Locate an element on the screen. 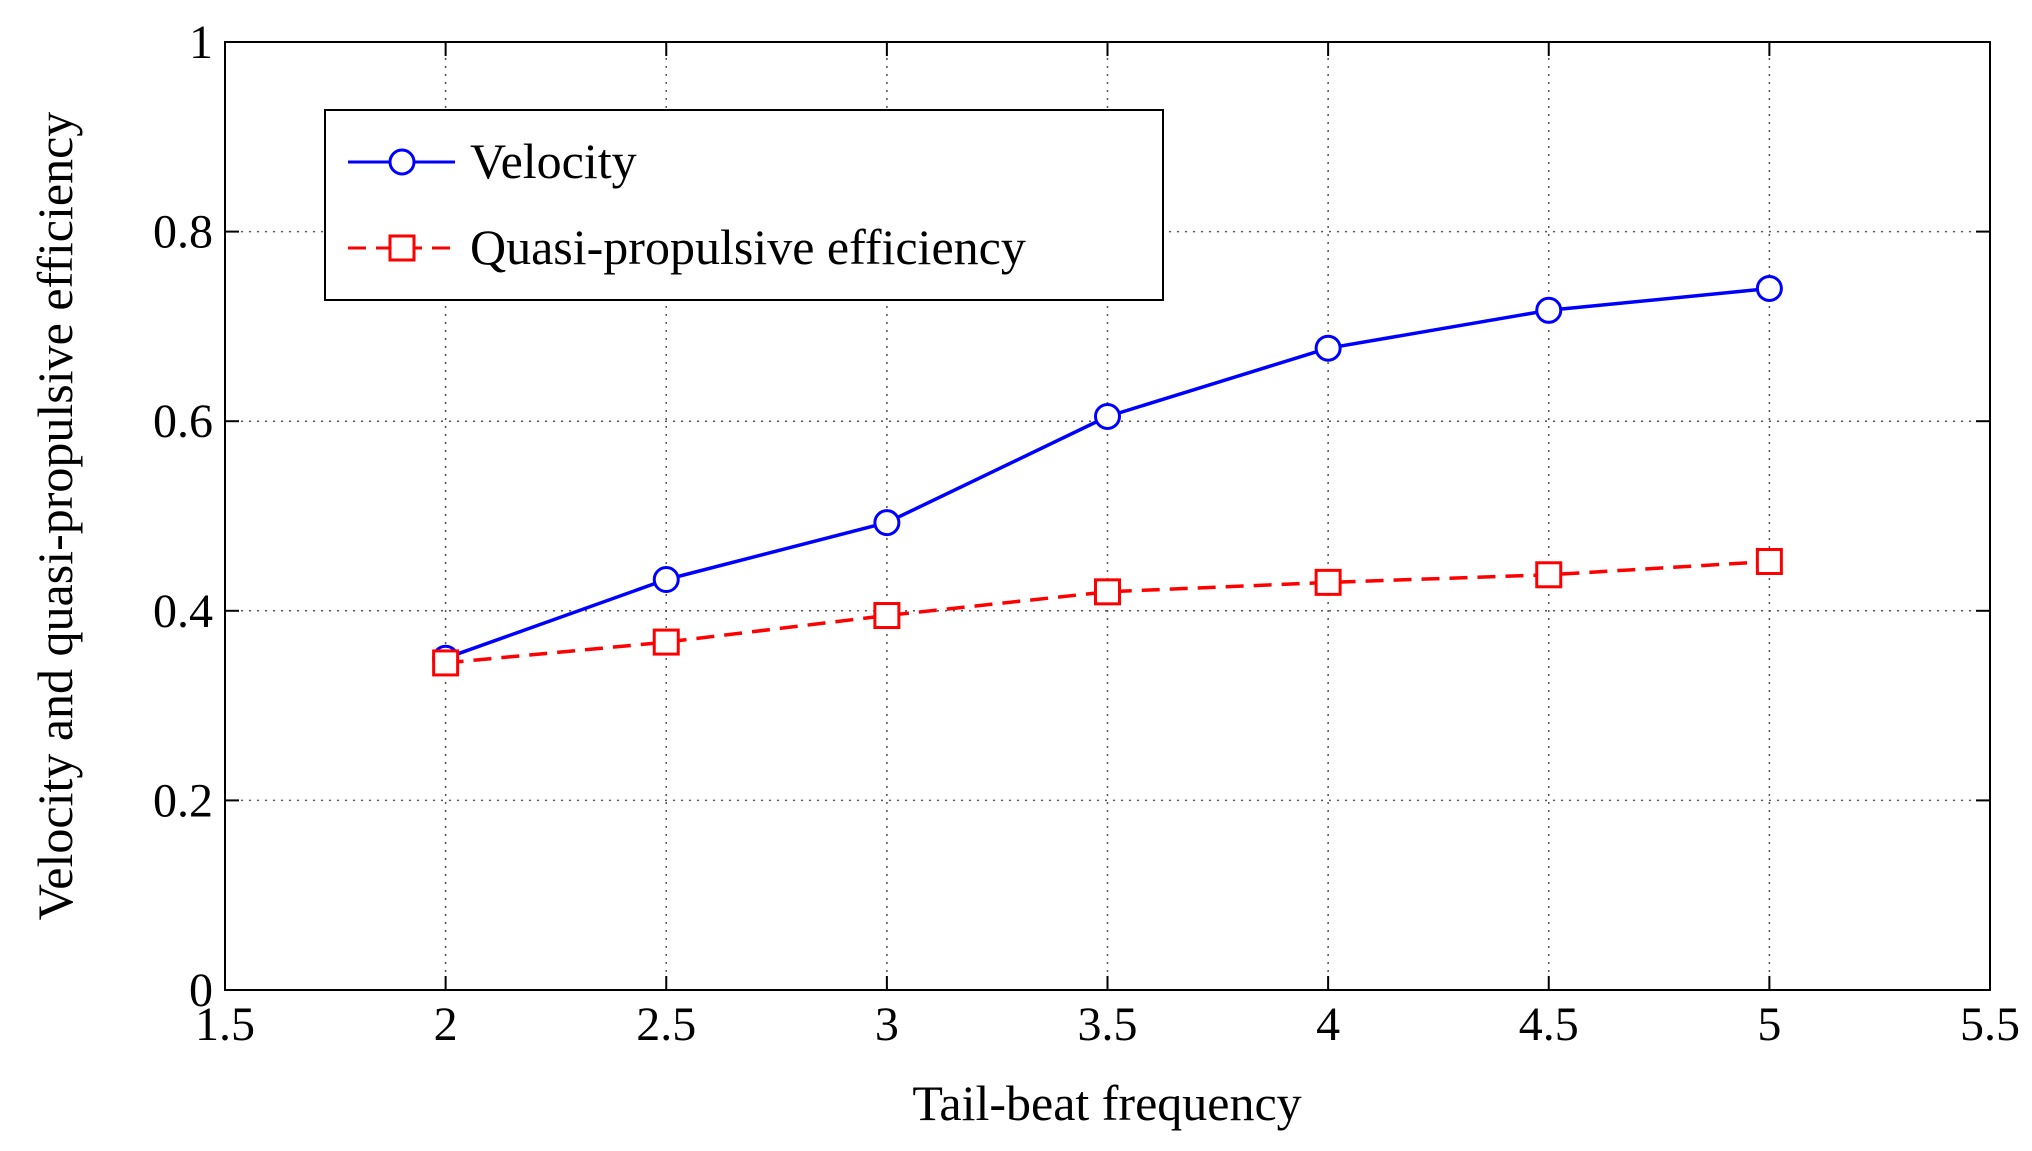  x-axis-title: Tail-beat frequency is located at coordinates (1106, 1103).